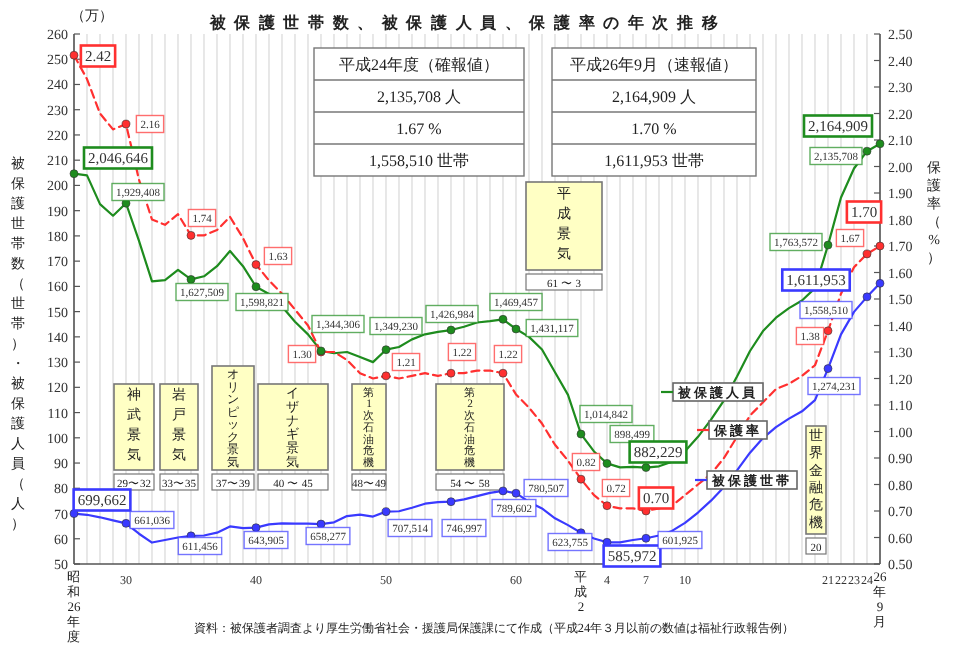  I want to click on annotation: 平成24年度（確報値）, so click(419, 64).